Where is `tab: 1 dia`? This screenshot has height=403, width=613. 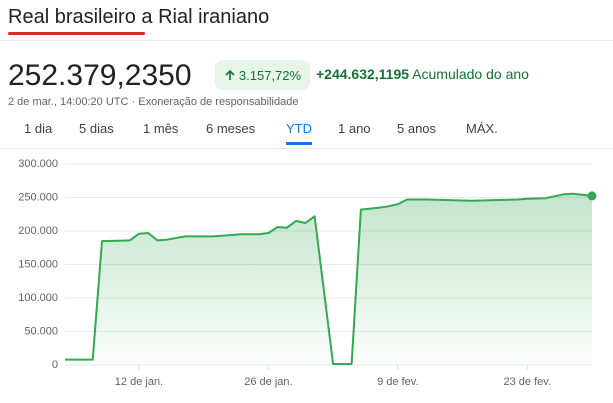
tab: 1 dia is located at coordinates (38, 128).